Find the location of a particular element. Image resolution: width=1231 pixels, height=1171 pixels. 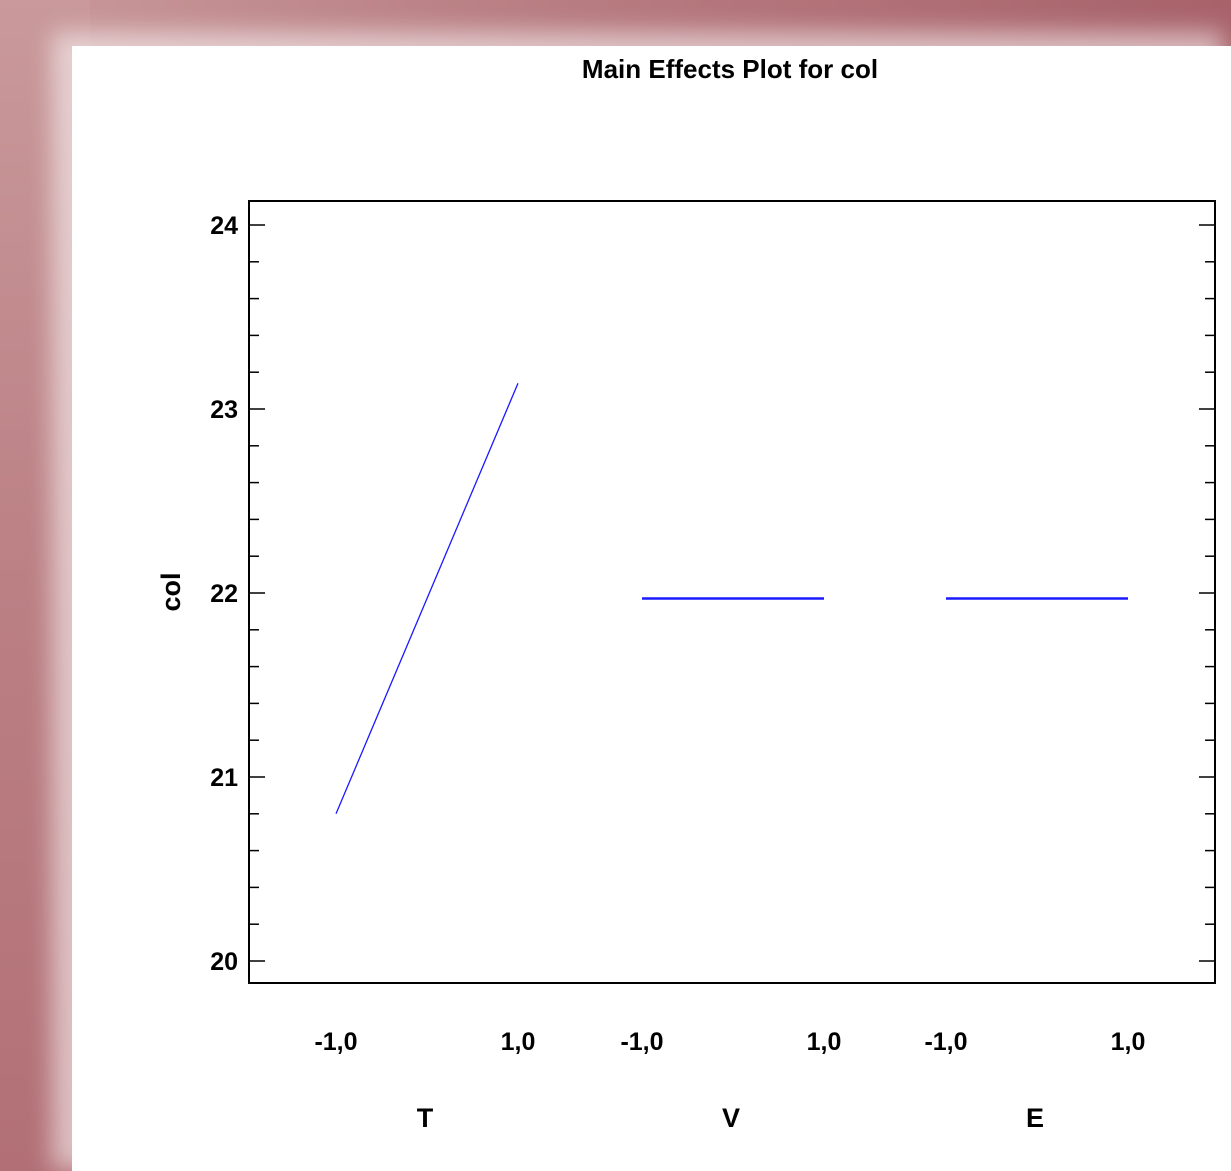

factor-label: V is located at coordinates (731, 1118).